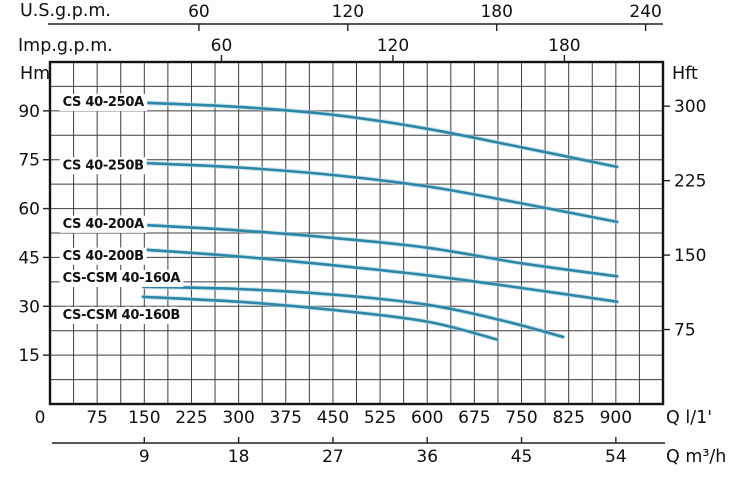 The width and height of the screenshot is (736, 480). Describe the element at coordinates (144, 457) in the screenshot. I see `q-m3h-tick-label: 9` at that location.